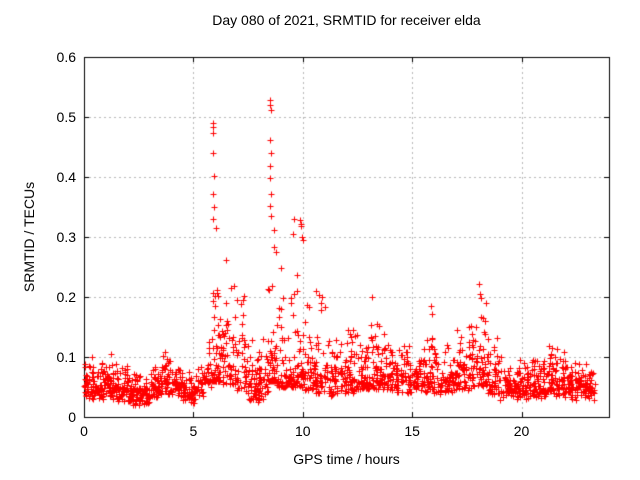 Image resolution: width=640 pixels, height=480 pixels. What do you see at coordinates (66, 57) in the screenshot?
I see `y-tick-label: 0.6` at bounding box center [66, 57].